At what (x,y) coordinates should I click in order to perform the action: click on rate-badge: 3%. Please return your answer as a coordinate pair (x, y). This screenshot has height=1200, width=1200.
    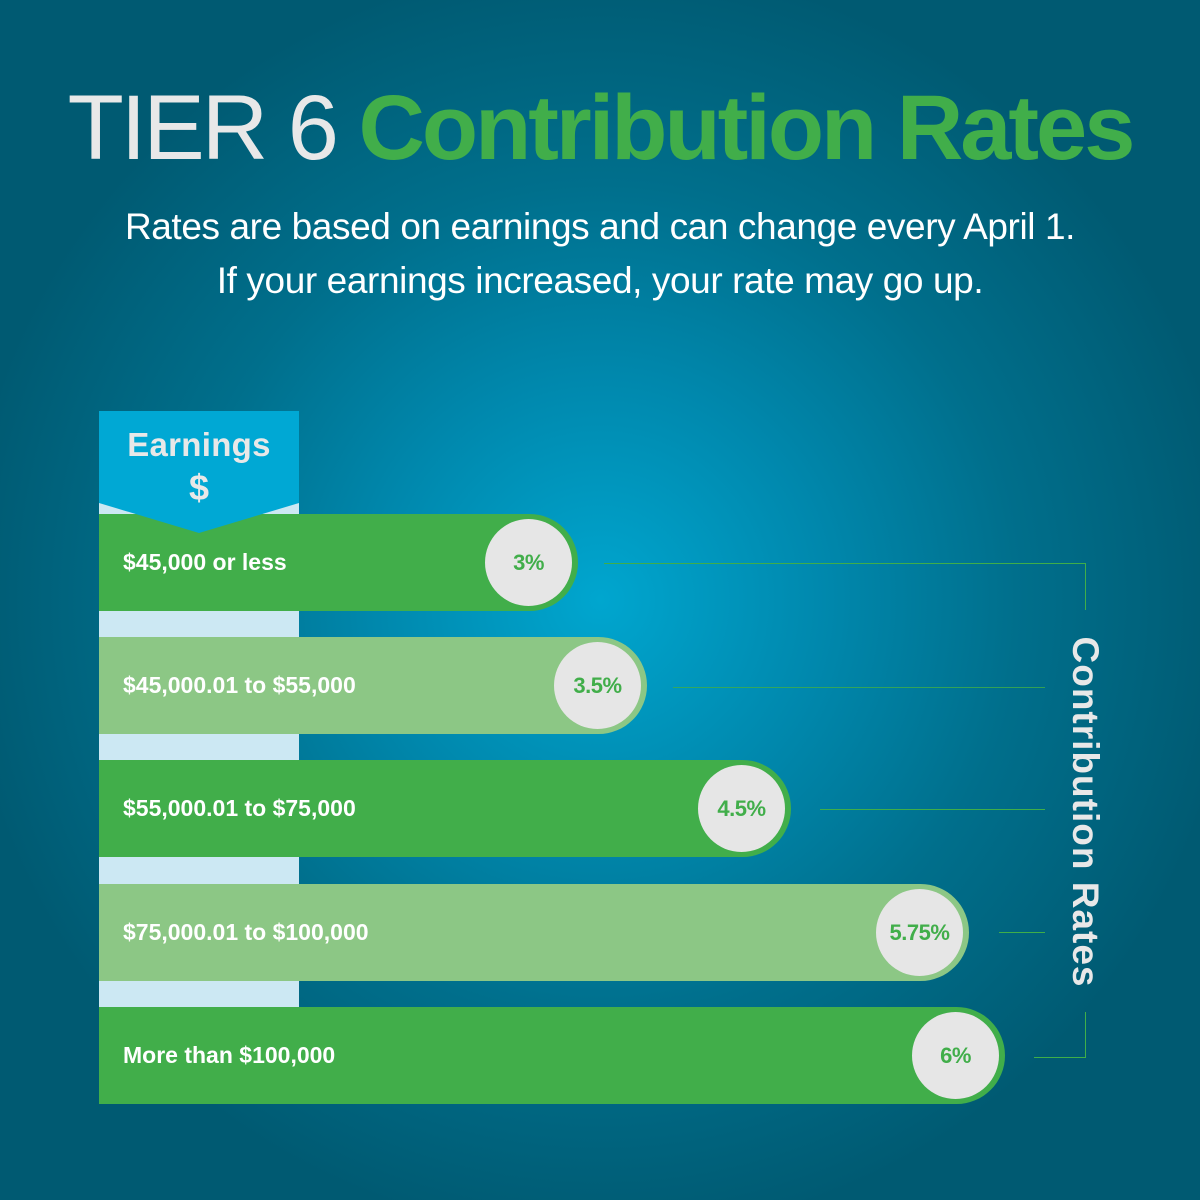
    Looking at the image, I should click on (528, 562).